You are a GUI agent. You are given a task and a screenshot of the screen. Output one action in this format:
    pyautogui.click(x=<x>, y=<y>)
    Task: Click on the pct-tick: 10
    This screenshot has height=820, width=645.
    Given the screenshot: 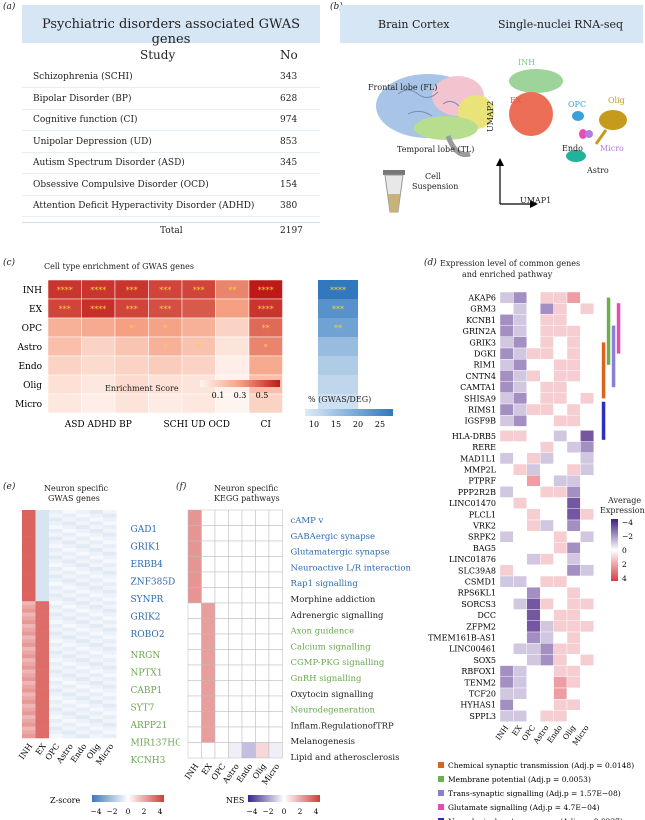 What is the action you would take?
    pyautogui.click(x=314, y=424)
    